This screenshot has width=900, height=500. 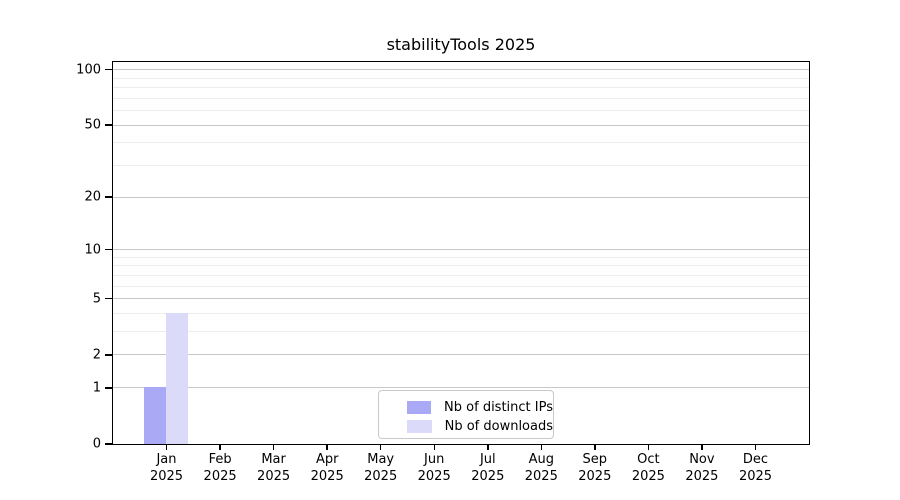 What do you see at coordinates (755, 468) in the screenshot?
I see `x-tick-label-dec: Dec 2025` at bounding box center [755, 468].